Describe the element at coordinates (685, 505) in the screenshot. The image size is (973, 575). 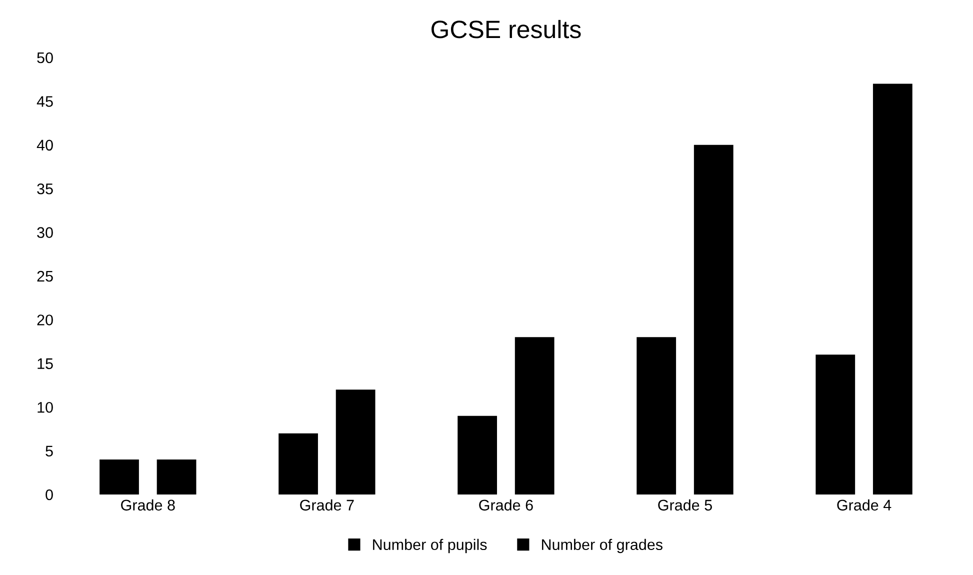
I see `x-tick-label: Grade 5` at that location.